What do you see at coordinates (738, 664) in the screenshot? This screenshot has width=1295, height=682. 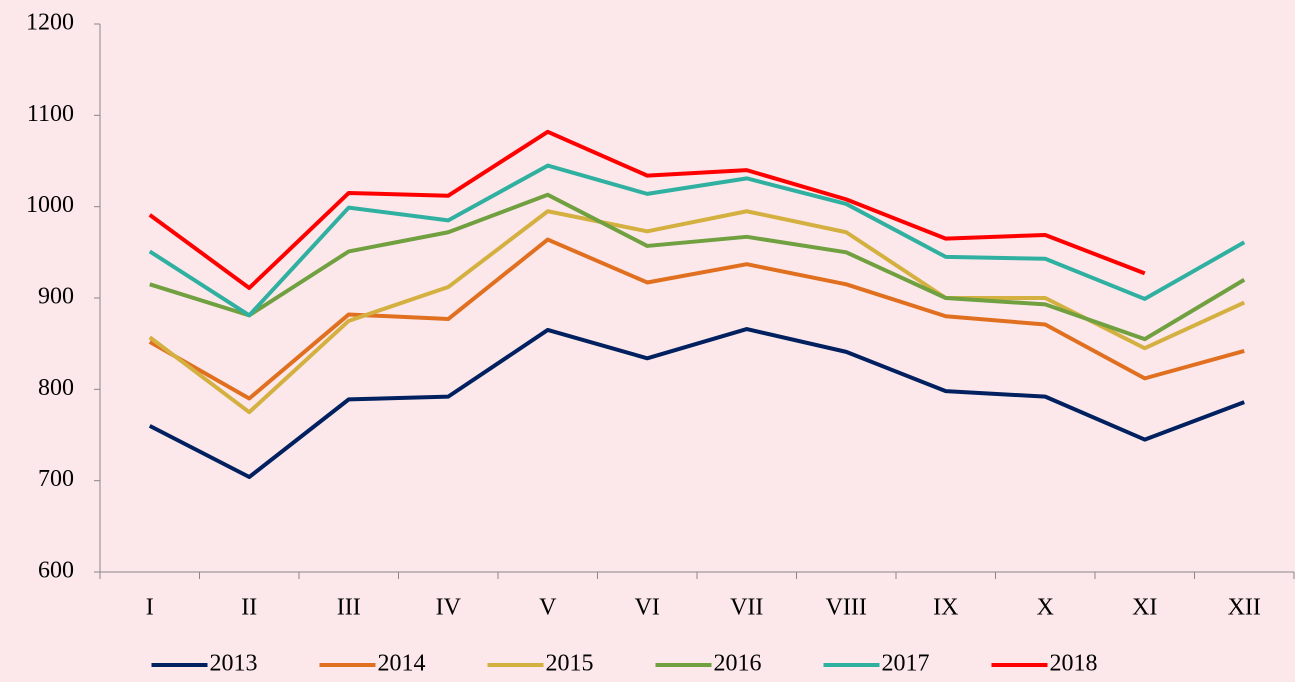 I see `legend-label: 2016` at bounding box center [738, 664].